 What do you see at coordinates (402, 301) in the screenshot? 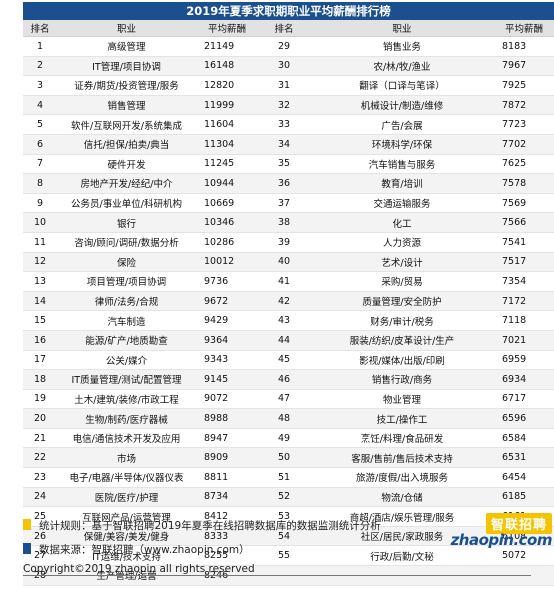
I see `right-job-cell: 质量管理/安全防护` at bounding box center [402, 301].